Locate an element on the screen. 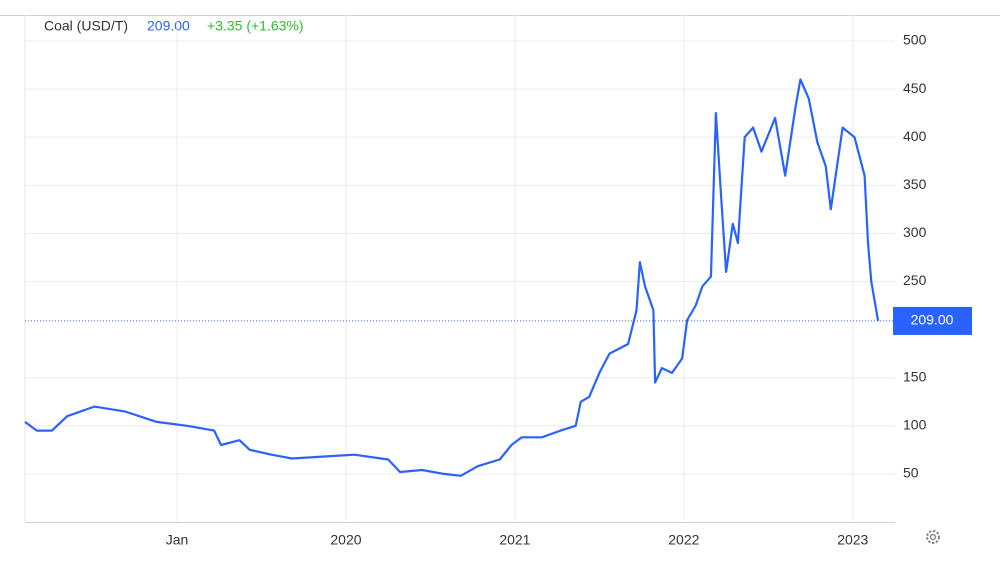 This screenshot has width=1000, height=564. settings-icon is located at coordinates (933, 537).